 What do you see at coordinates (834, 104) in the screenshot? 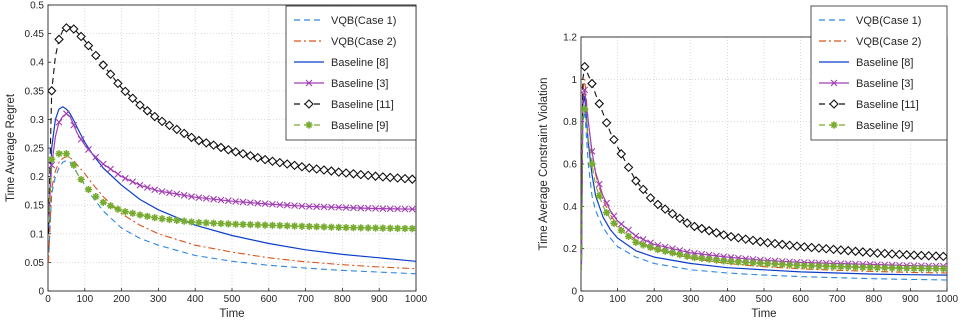
I see `legend-marker` at bounding box center [834, 104].